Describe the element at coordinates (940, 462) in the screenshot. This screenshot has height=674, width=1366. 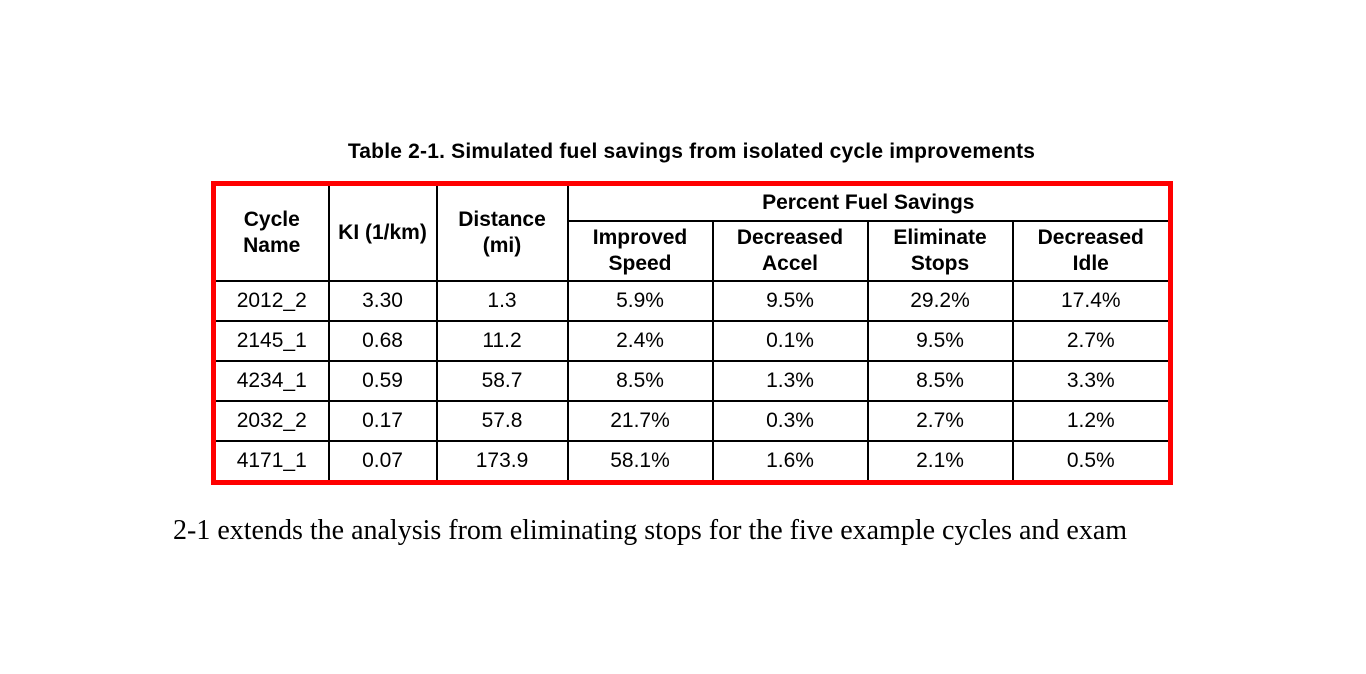
I see `cell-eliminate-stops: 2.1%` at that location.